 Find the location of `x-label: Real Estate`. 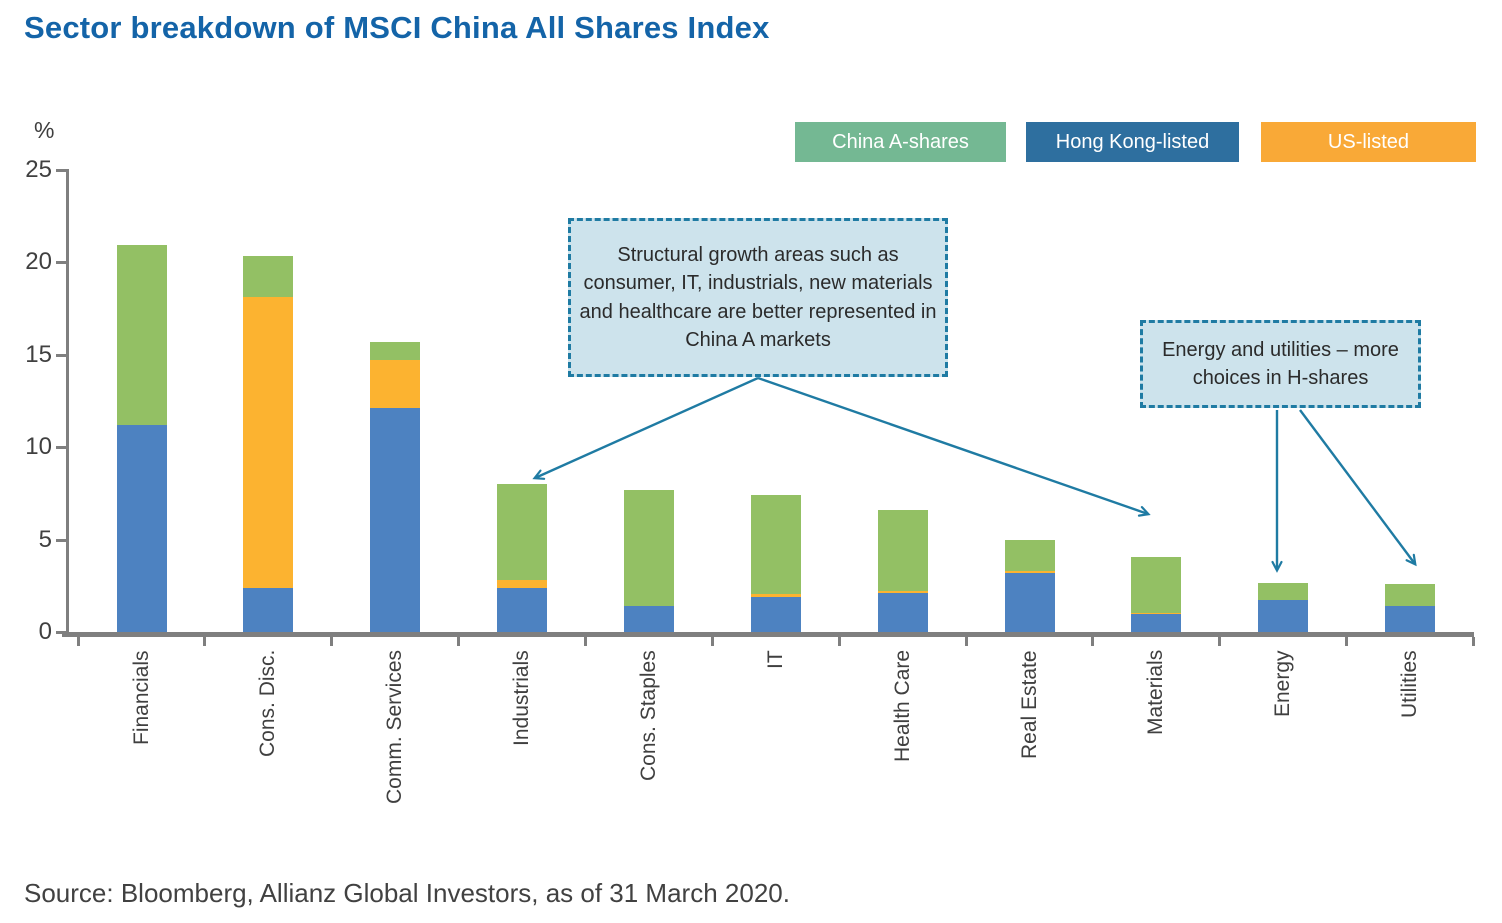

x-label: Real Estate is located at coordinates (1030, 750).